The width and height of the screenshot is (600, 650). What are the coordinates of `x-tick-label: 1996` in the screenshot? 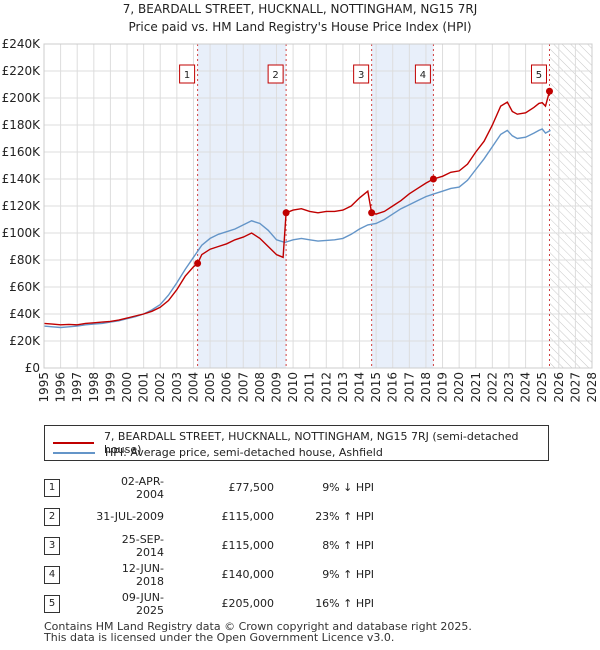 It's located at (61, 387).